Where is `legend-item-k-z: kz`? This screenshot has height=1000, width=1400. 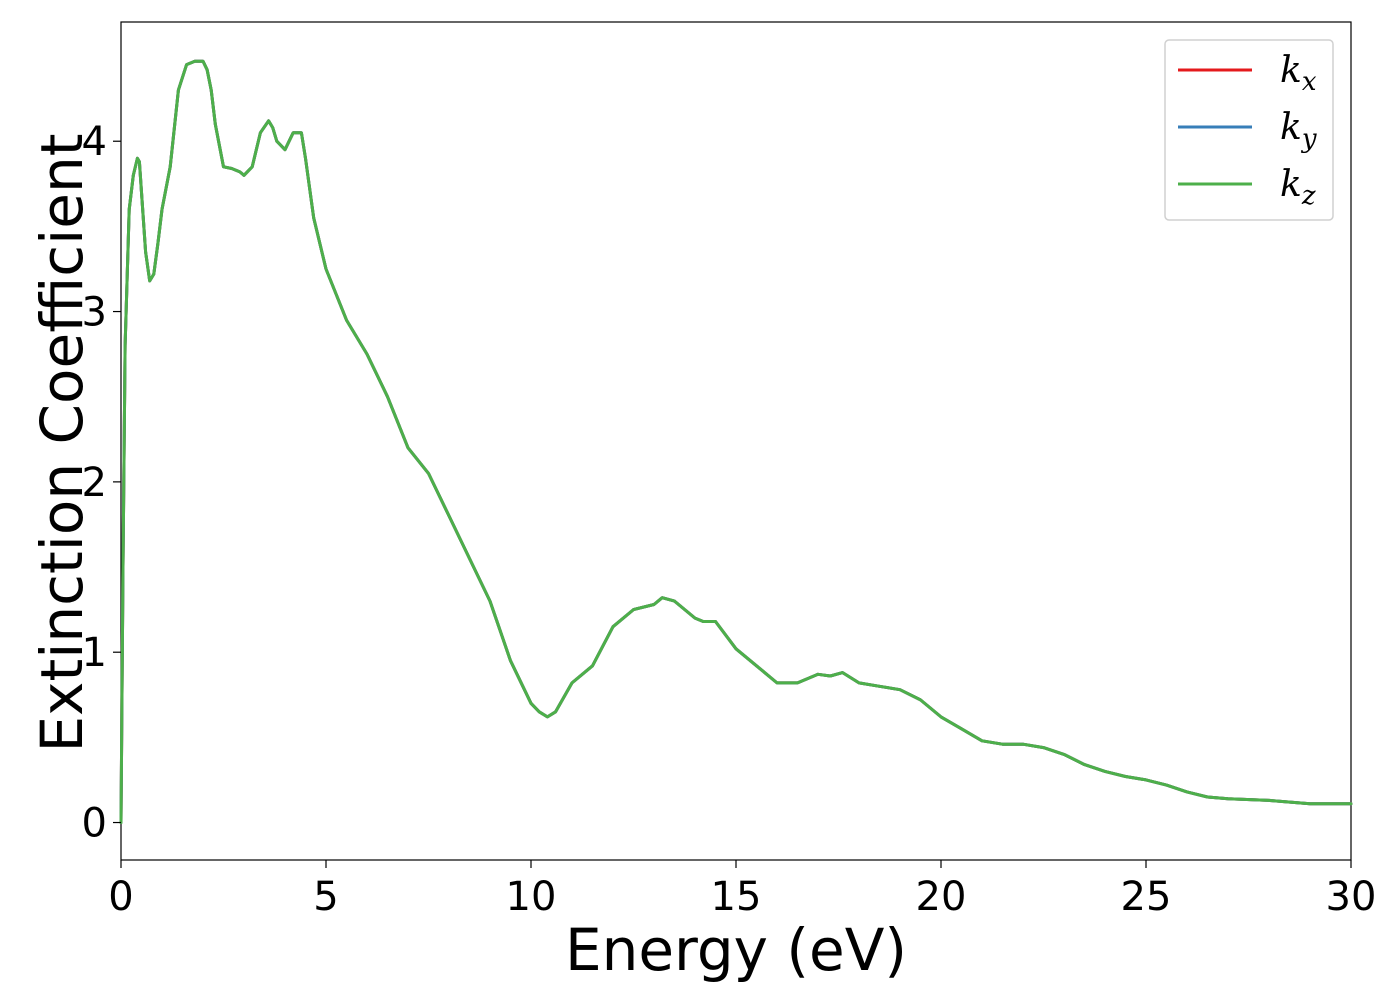 legend-item-k-z: kz is located at coordinates (1247, 187).